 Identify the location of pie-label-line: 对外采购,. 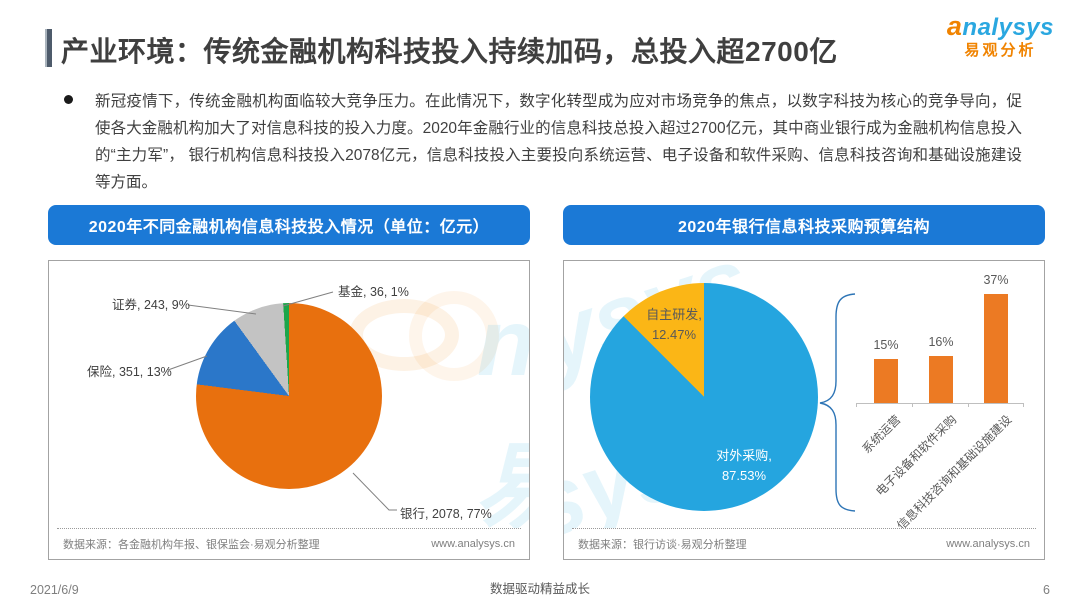
(744, 455).